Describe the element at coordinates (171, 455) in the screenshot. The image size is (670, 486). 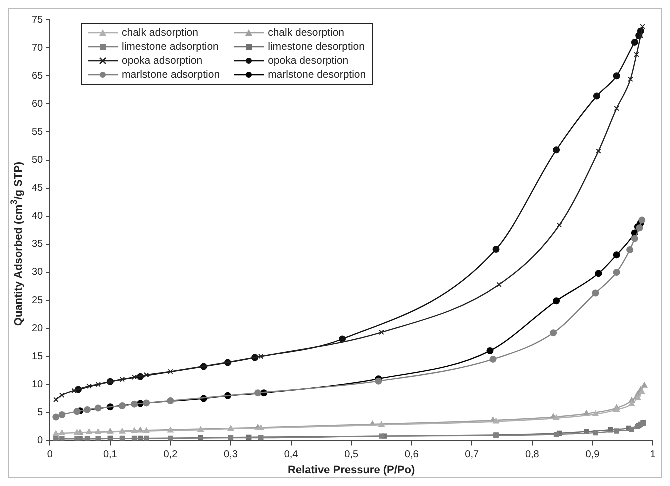
I see `x-tick-label: 0,2` at that location.